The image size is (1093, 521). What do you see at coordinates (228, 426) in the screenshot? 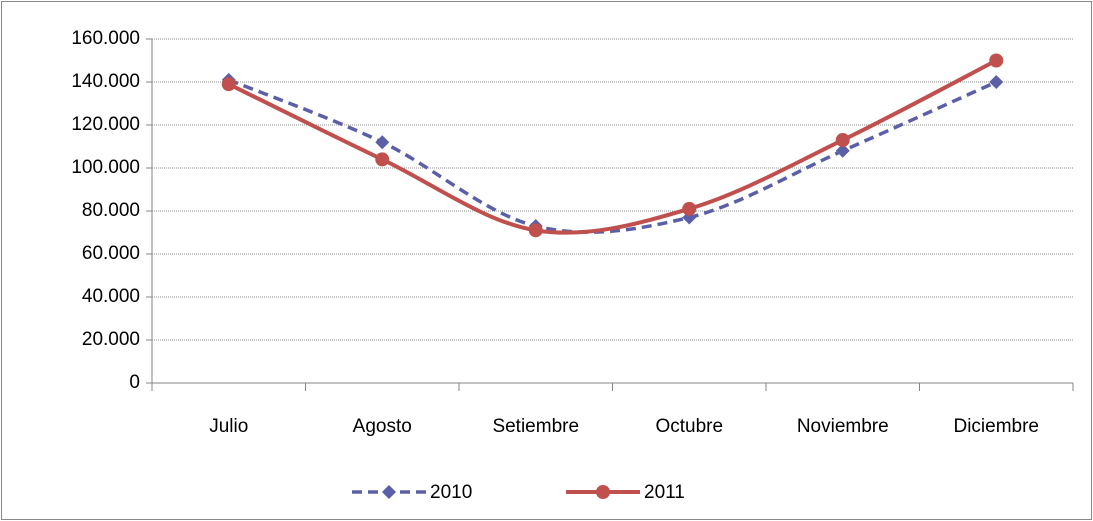
I see `x-tick-label: Julio` at bounding box center [228, 426].